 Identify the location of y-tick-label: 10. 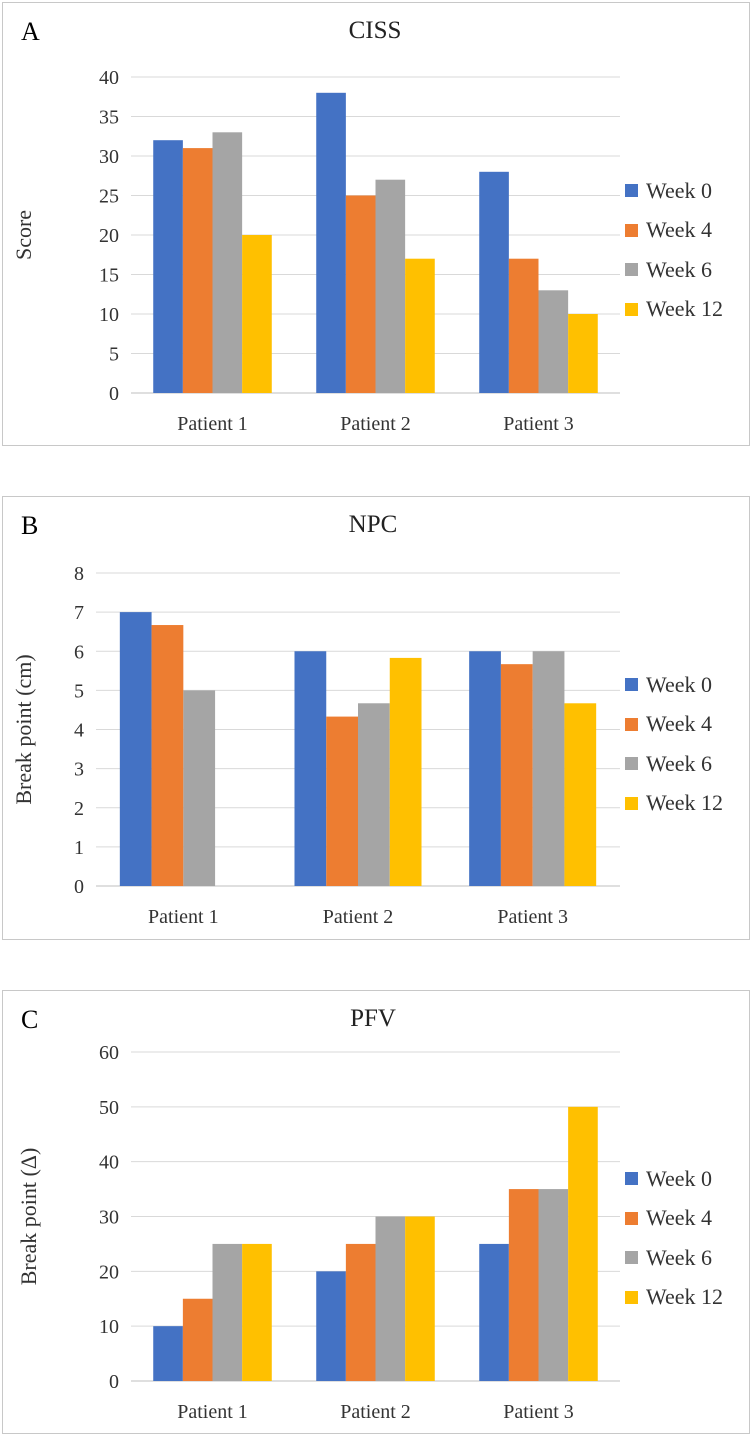
(109, 1327).